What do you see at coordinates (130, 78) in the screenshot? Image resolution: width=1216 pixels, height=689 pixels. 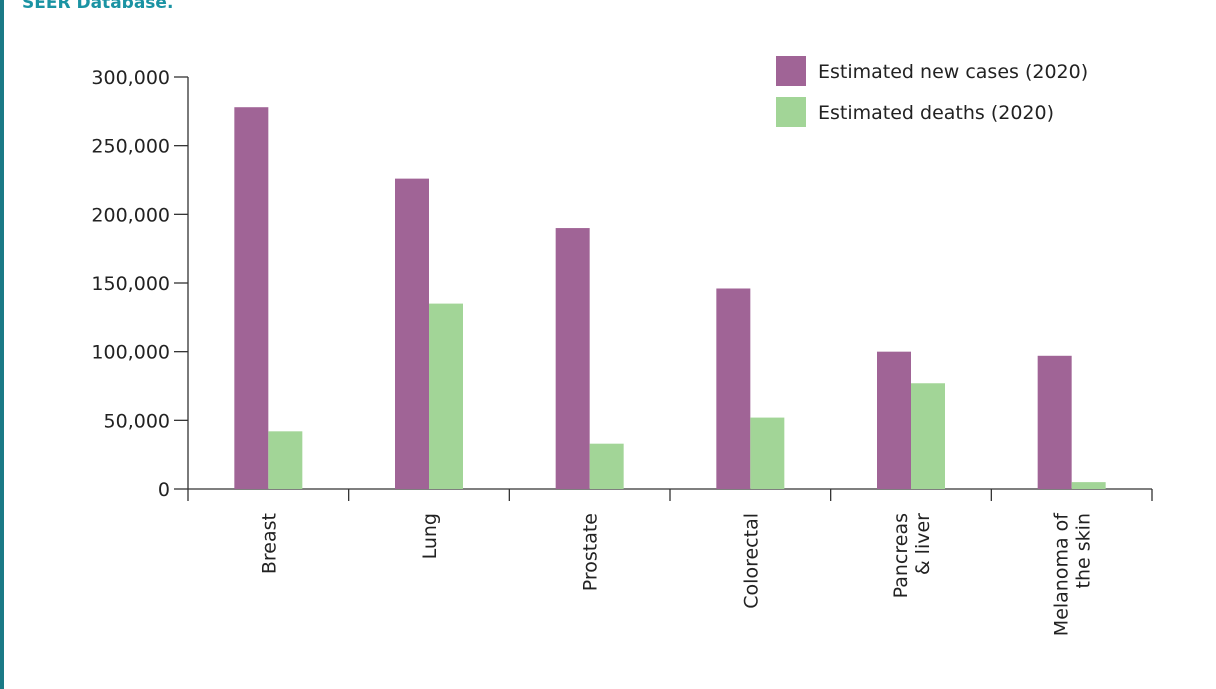 I see `y-tick-label: 300,000` at bounding box center [130, 78].